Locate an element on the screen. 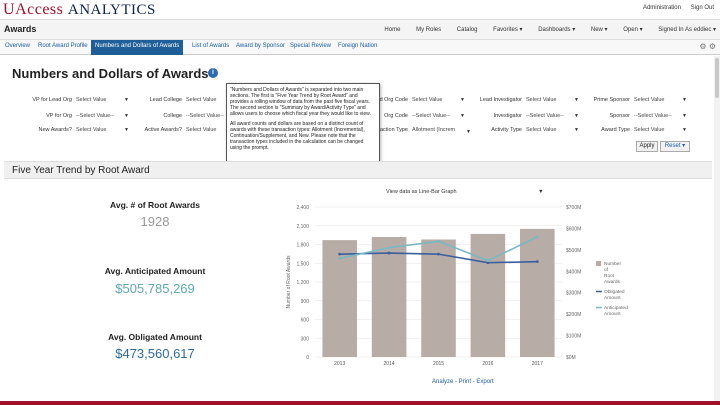  legend-label: Anticipated is located at coordinates (616, 308).